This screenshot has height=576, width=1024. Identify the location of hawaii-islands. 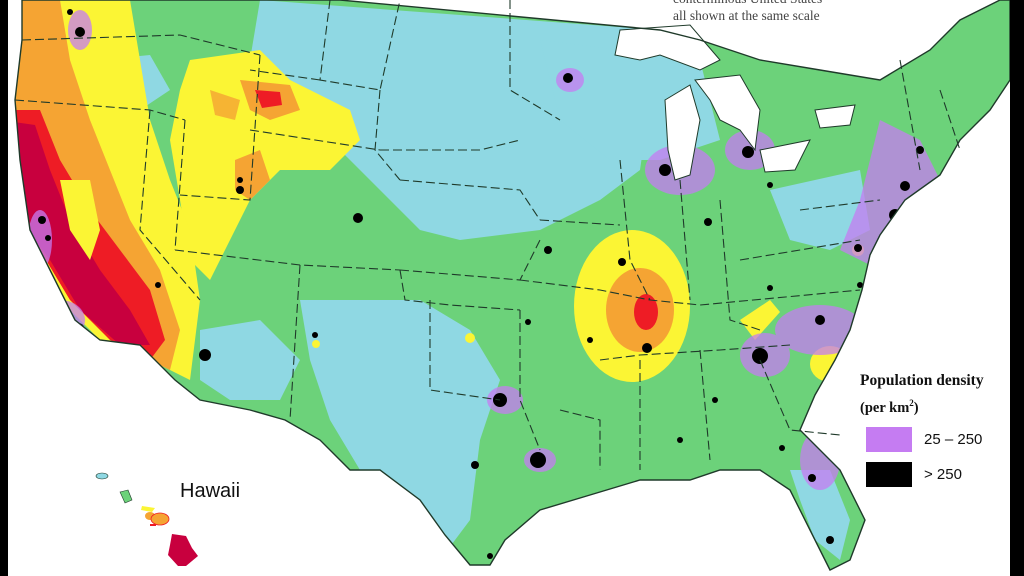
(146, 519).